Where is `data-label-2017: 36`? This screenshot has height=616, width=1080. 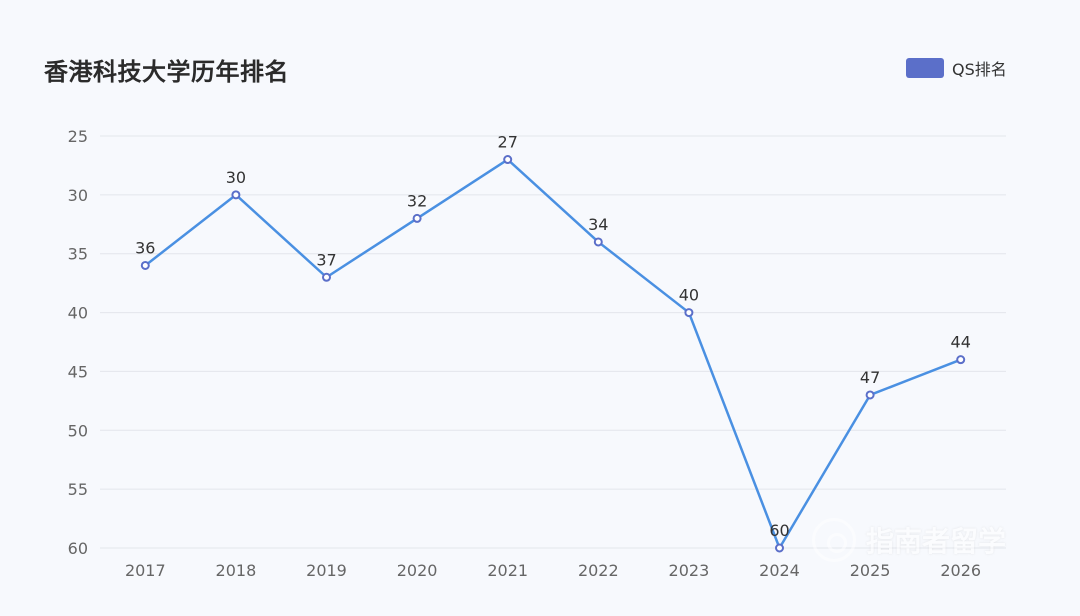
data-label-2017: 36 is located at coordinates (145, 247).